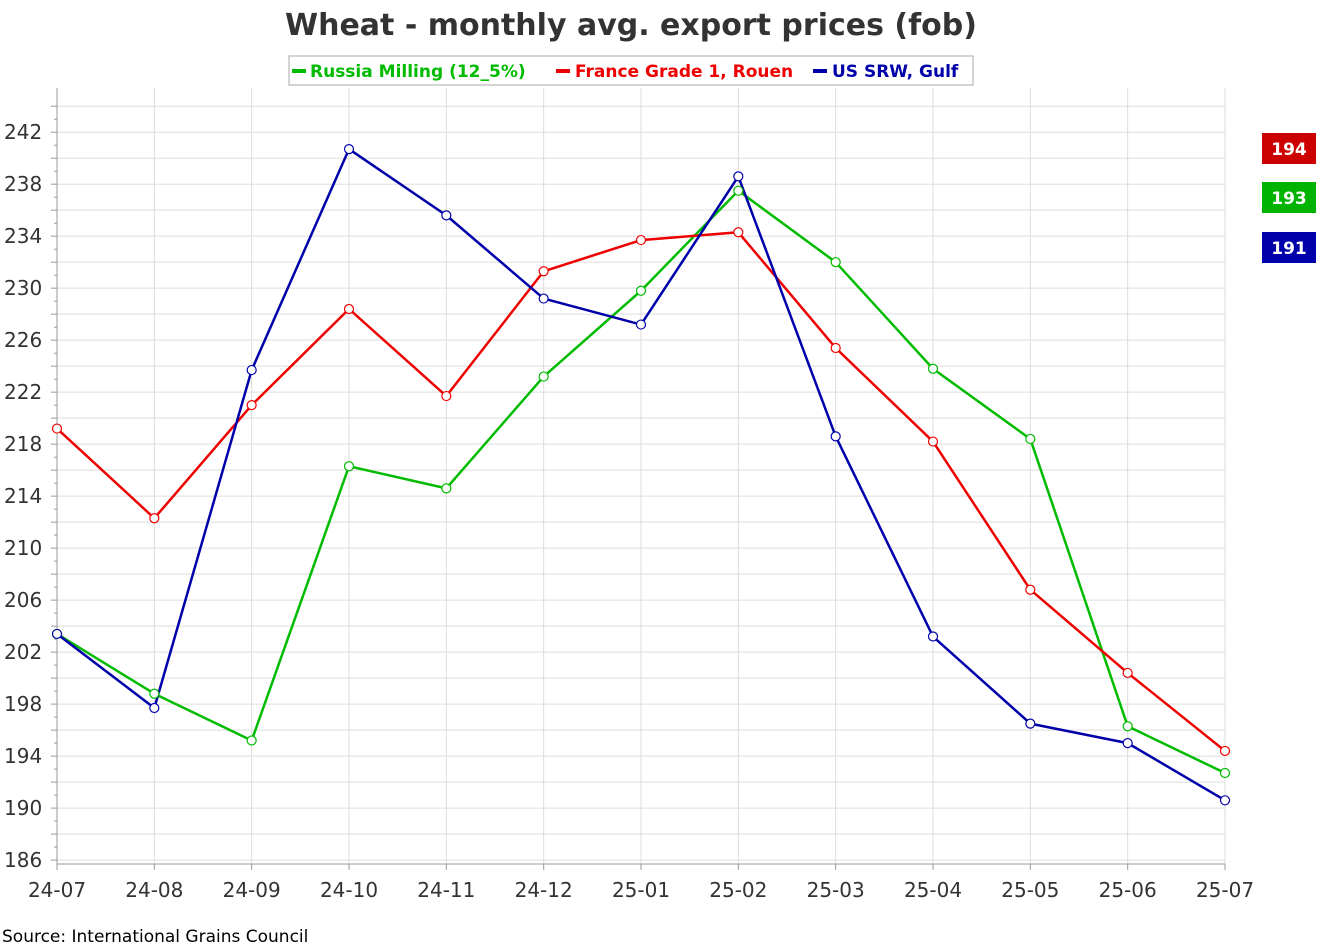 The height and width of the screenshot is (949, 1322). I want to click on x-tick-label: 24-09, so click(252, 890).